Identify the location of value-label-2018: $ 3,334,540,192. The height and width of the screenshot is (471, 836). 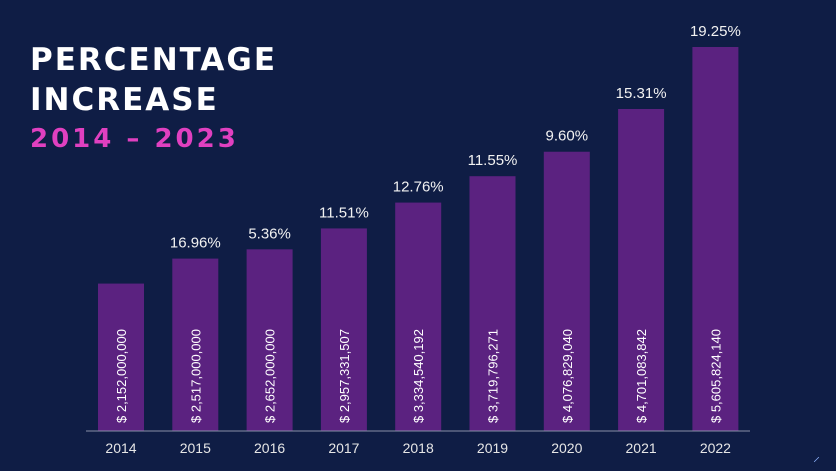
(418, 376).